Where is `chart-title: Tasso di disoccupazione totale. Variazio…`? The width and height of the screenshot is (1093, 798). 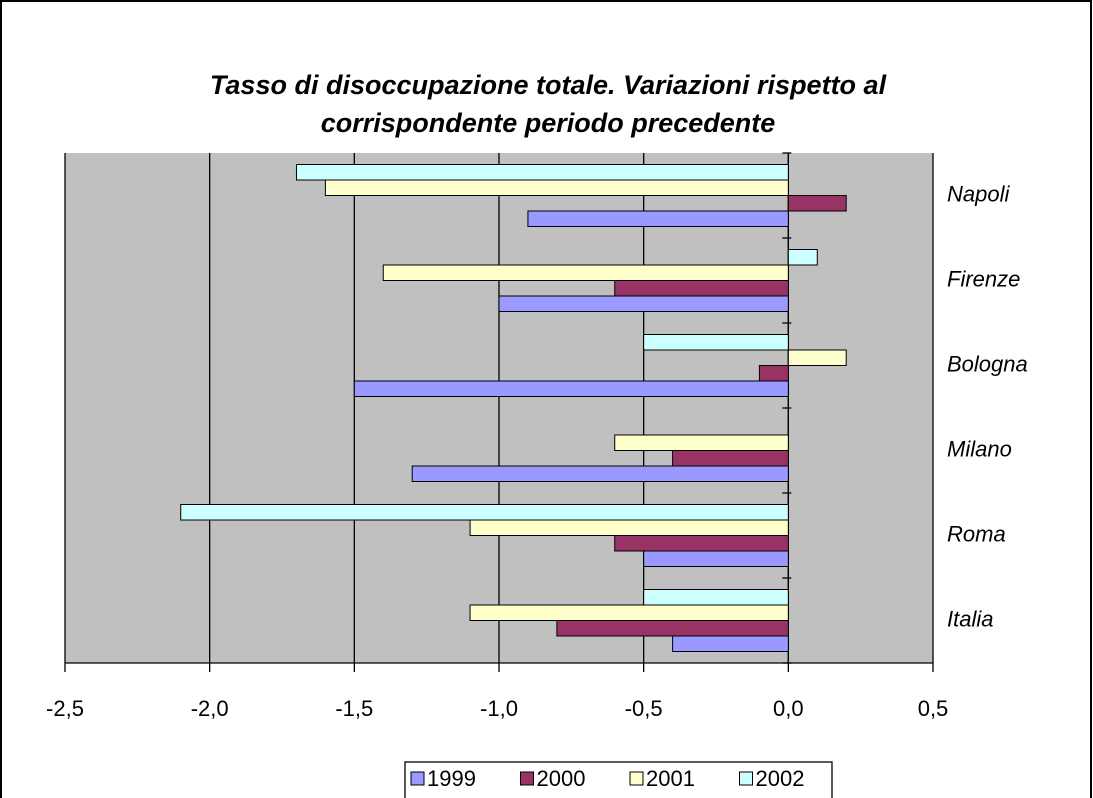 chart-title: Tasso di disoccupazione totale. Variazio… is located at coordinates (548, 85).